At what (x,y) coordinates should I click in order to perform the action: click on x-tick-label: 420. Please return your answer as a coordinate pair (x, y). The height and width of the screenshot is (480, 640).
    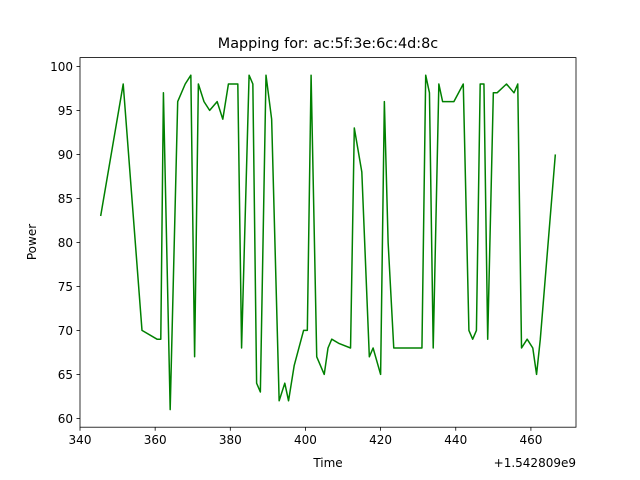
    Looking at the image, I should click on (380, 440).